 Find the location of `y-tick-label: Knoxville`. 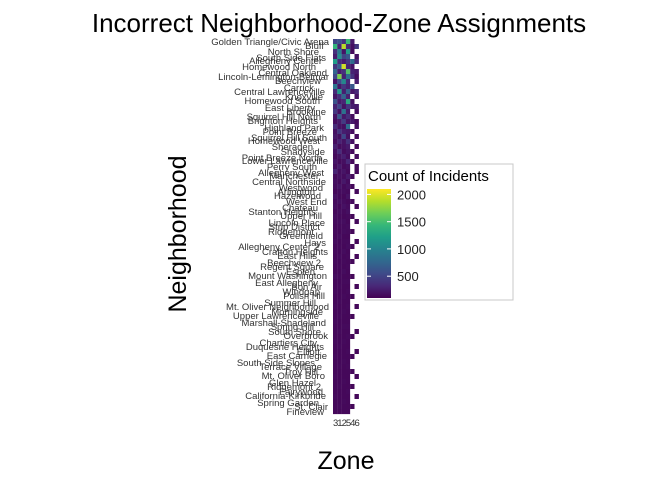

y-tick-label: Knoxville is located at coordinates (304, 97).